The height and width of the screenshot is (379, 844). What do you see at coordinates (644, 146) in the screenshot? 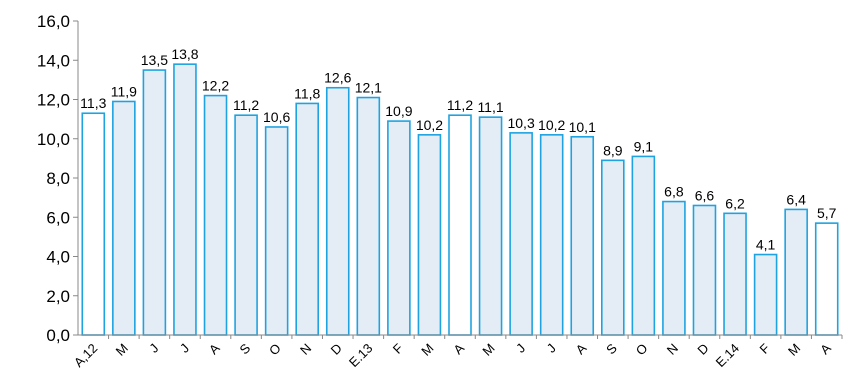
I see `data-label: 9,1` at bounding box center [644, 146].